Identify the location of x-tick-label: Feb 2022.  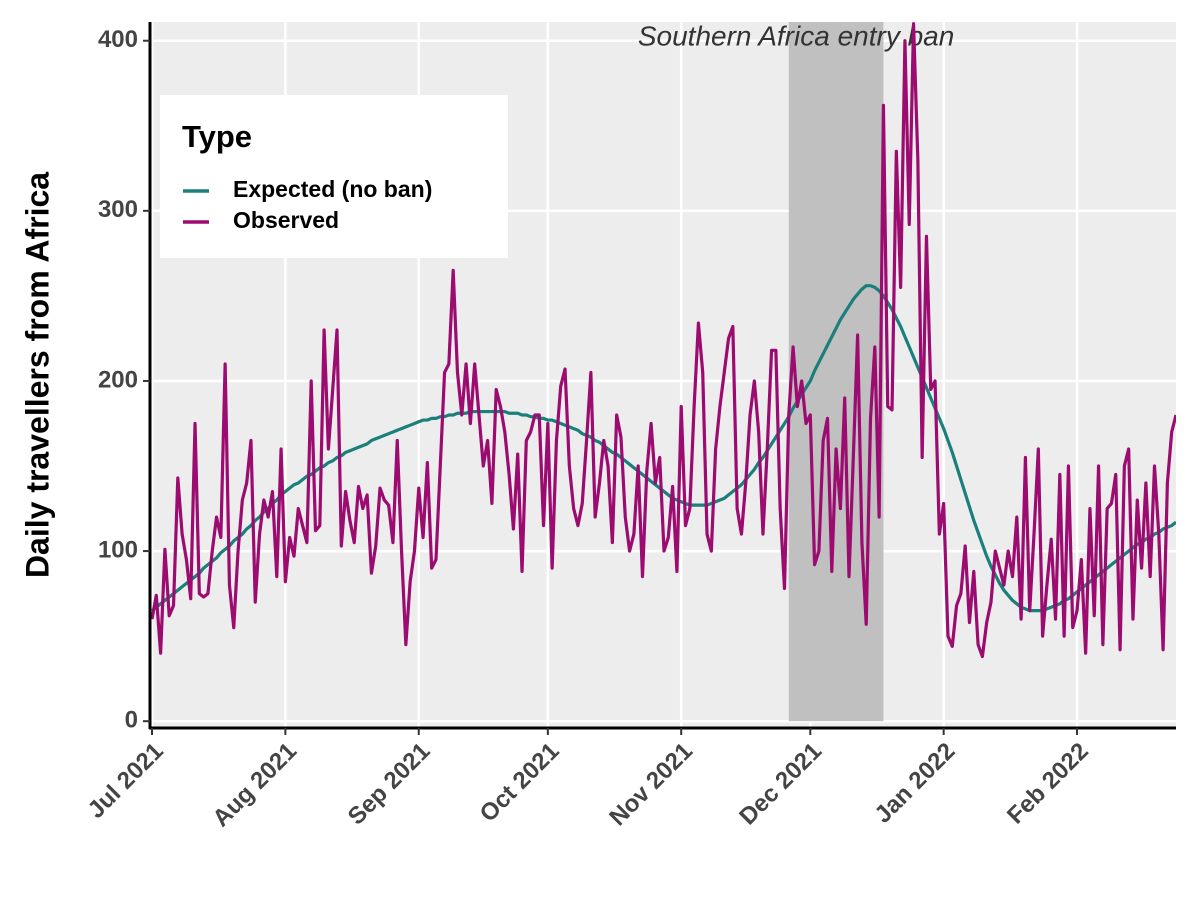
(1048, 784).